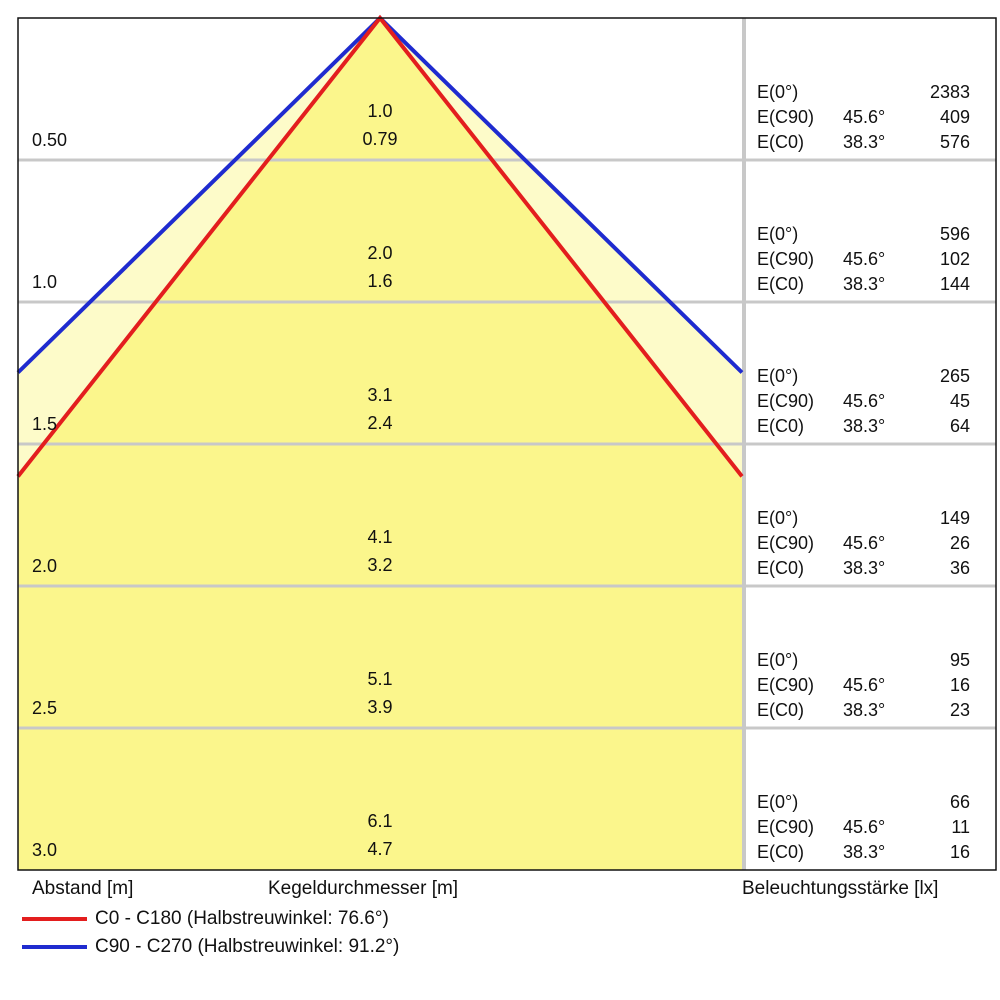 The image size is (1000, 1000). What do you see at coordinates (379, 139) in the screenshot?
I see `diameter-c0-label: 0.79` at bounding box center [379, 139].